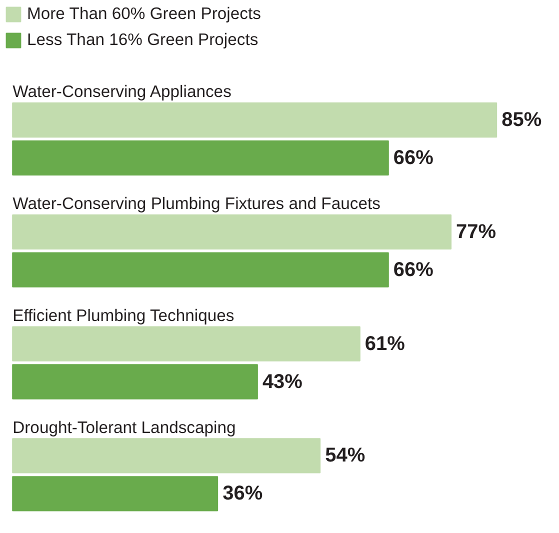 This screenshot has width=559, height=533. Describe the element at coordinates (385, 343) in the screenshot. I see `data-label: 61%` at that location.